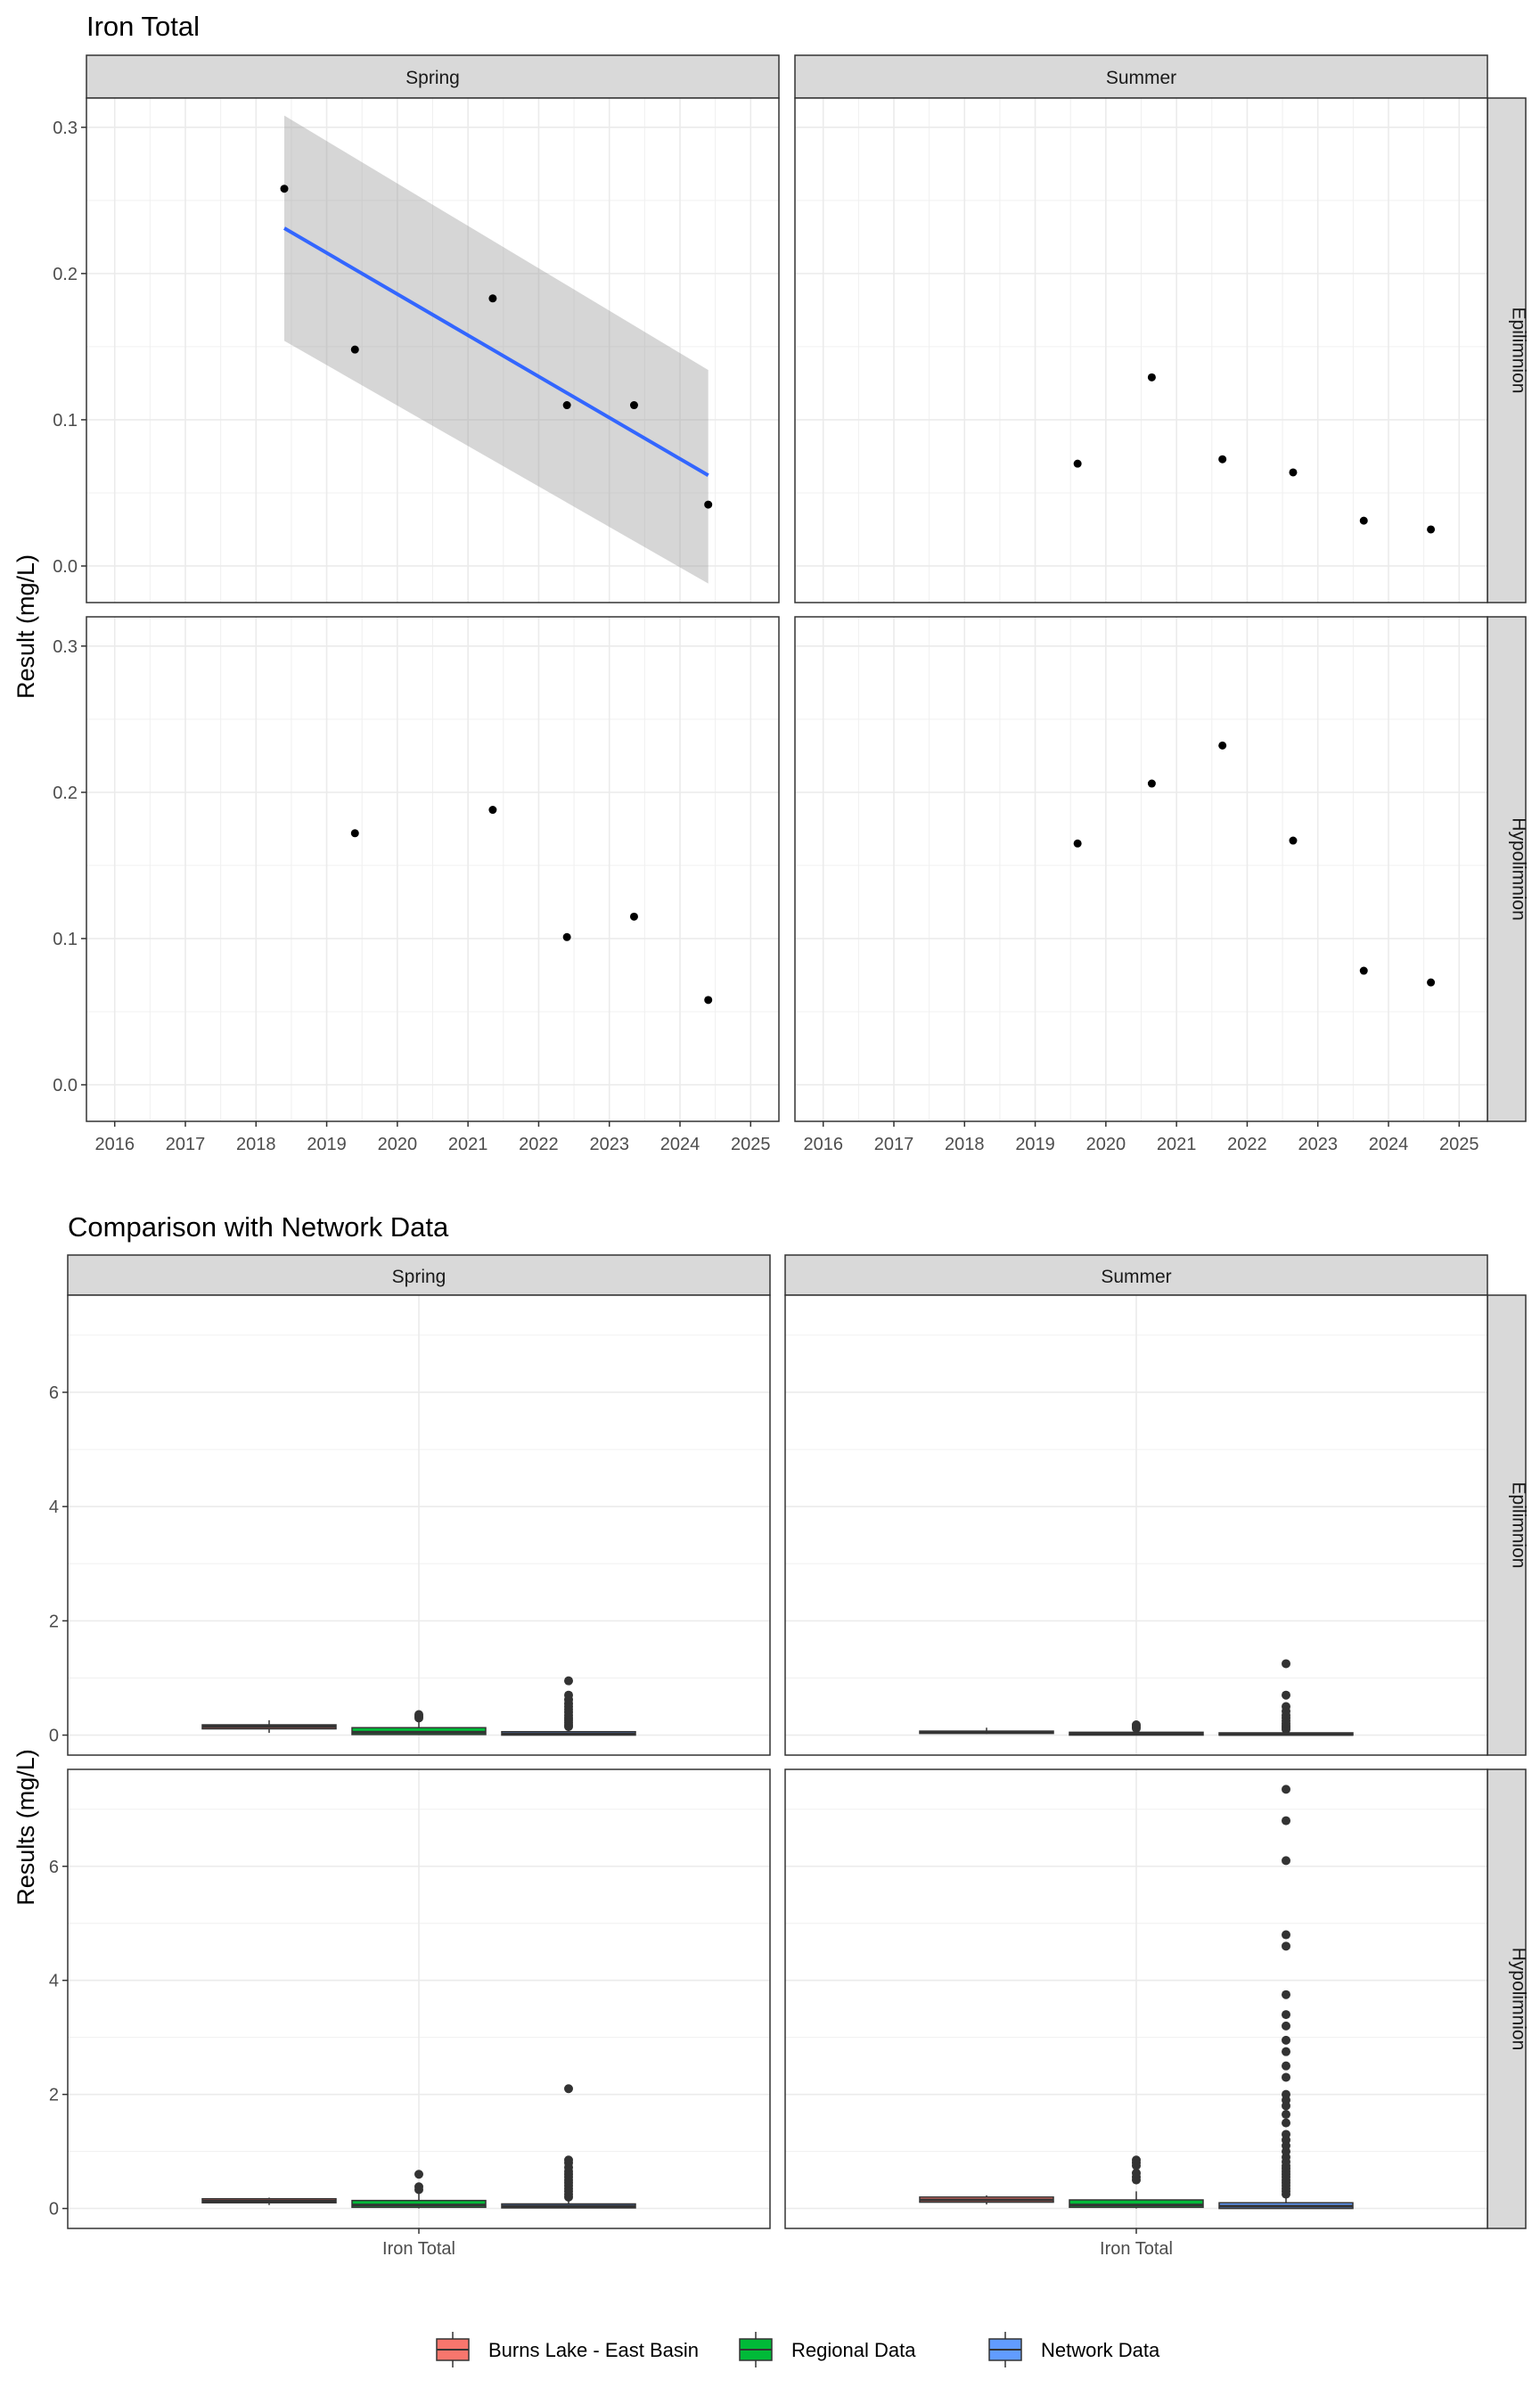 The height and width of the screenshot is (2396, 1540). I want to click on legend-label-0: Burns Lake - East Basin, so click(593, 2350).